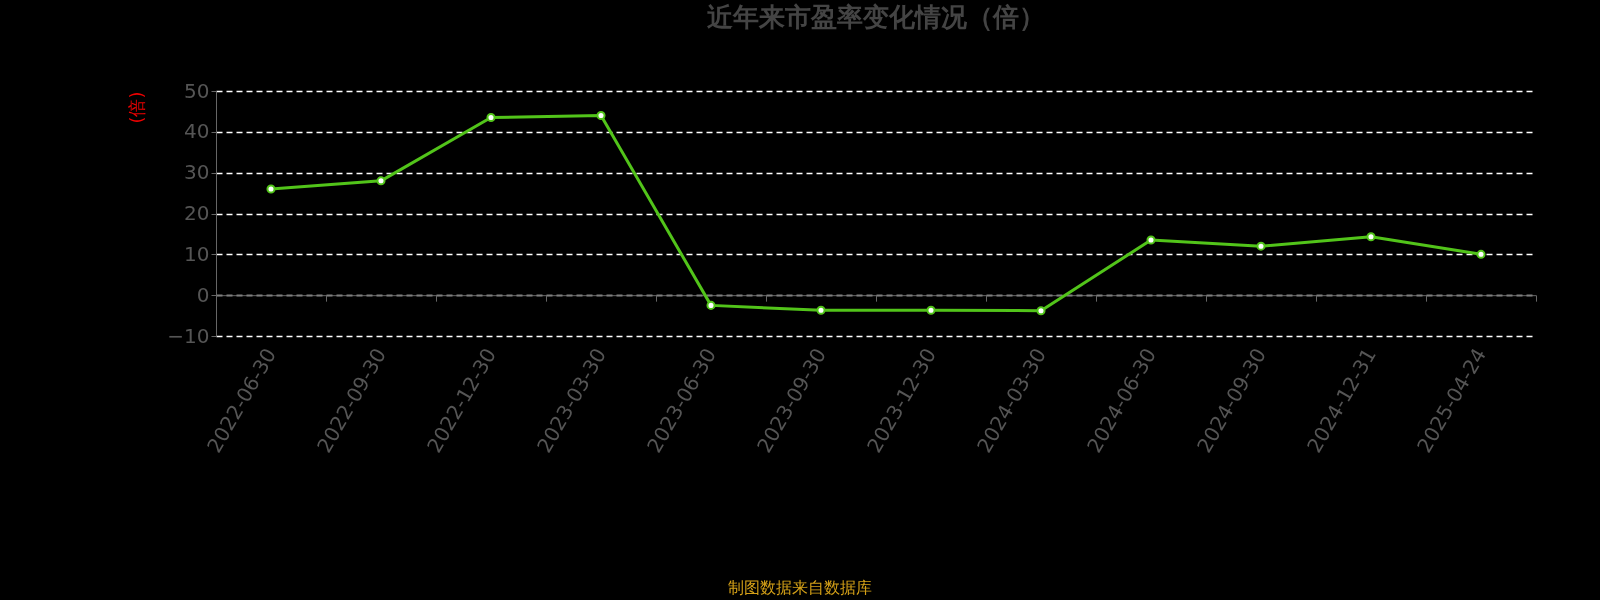 The width and height of the screenshot is (1600, 600). Describe the element at coordinates (197, 253) in the screenshot. I see `y-tick-label: 10` at that location.